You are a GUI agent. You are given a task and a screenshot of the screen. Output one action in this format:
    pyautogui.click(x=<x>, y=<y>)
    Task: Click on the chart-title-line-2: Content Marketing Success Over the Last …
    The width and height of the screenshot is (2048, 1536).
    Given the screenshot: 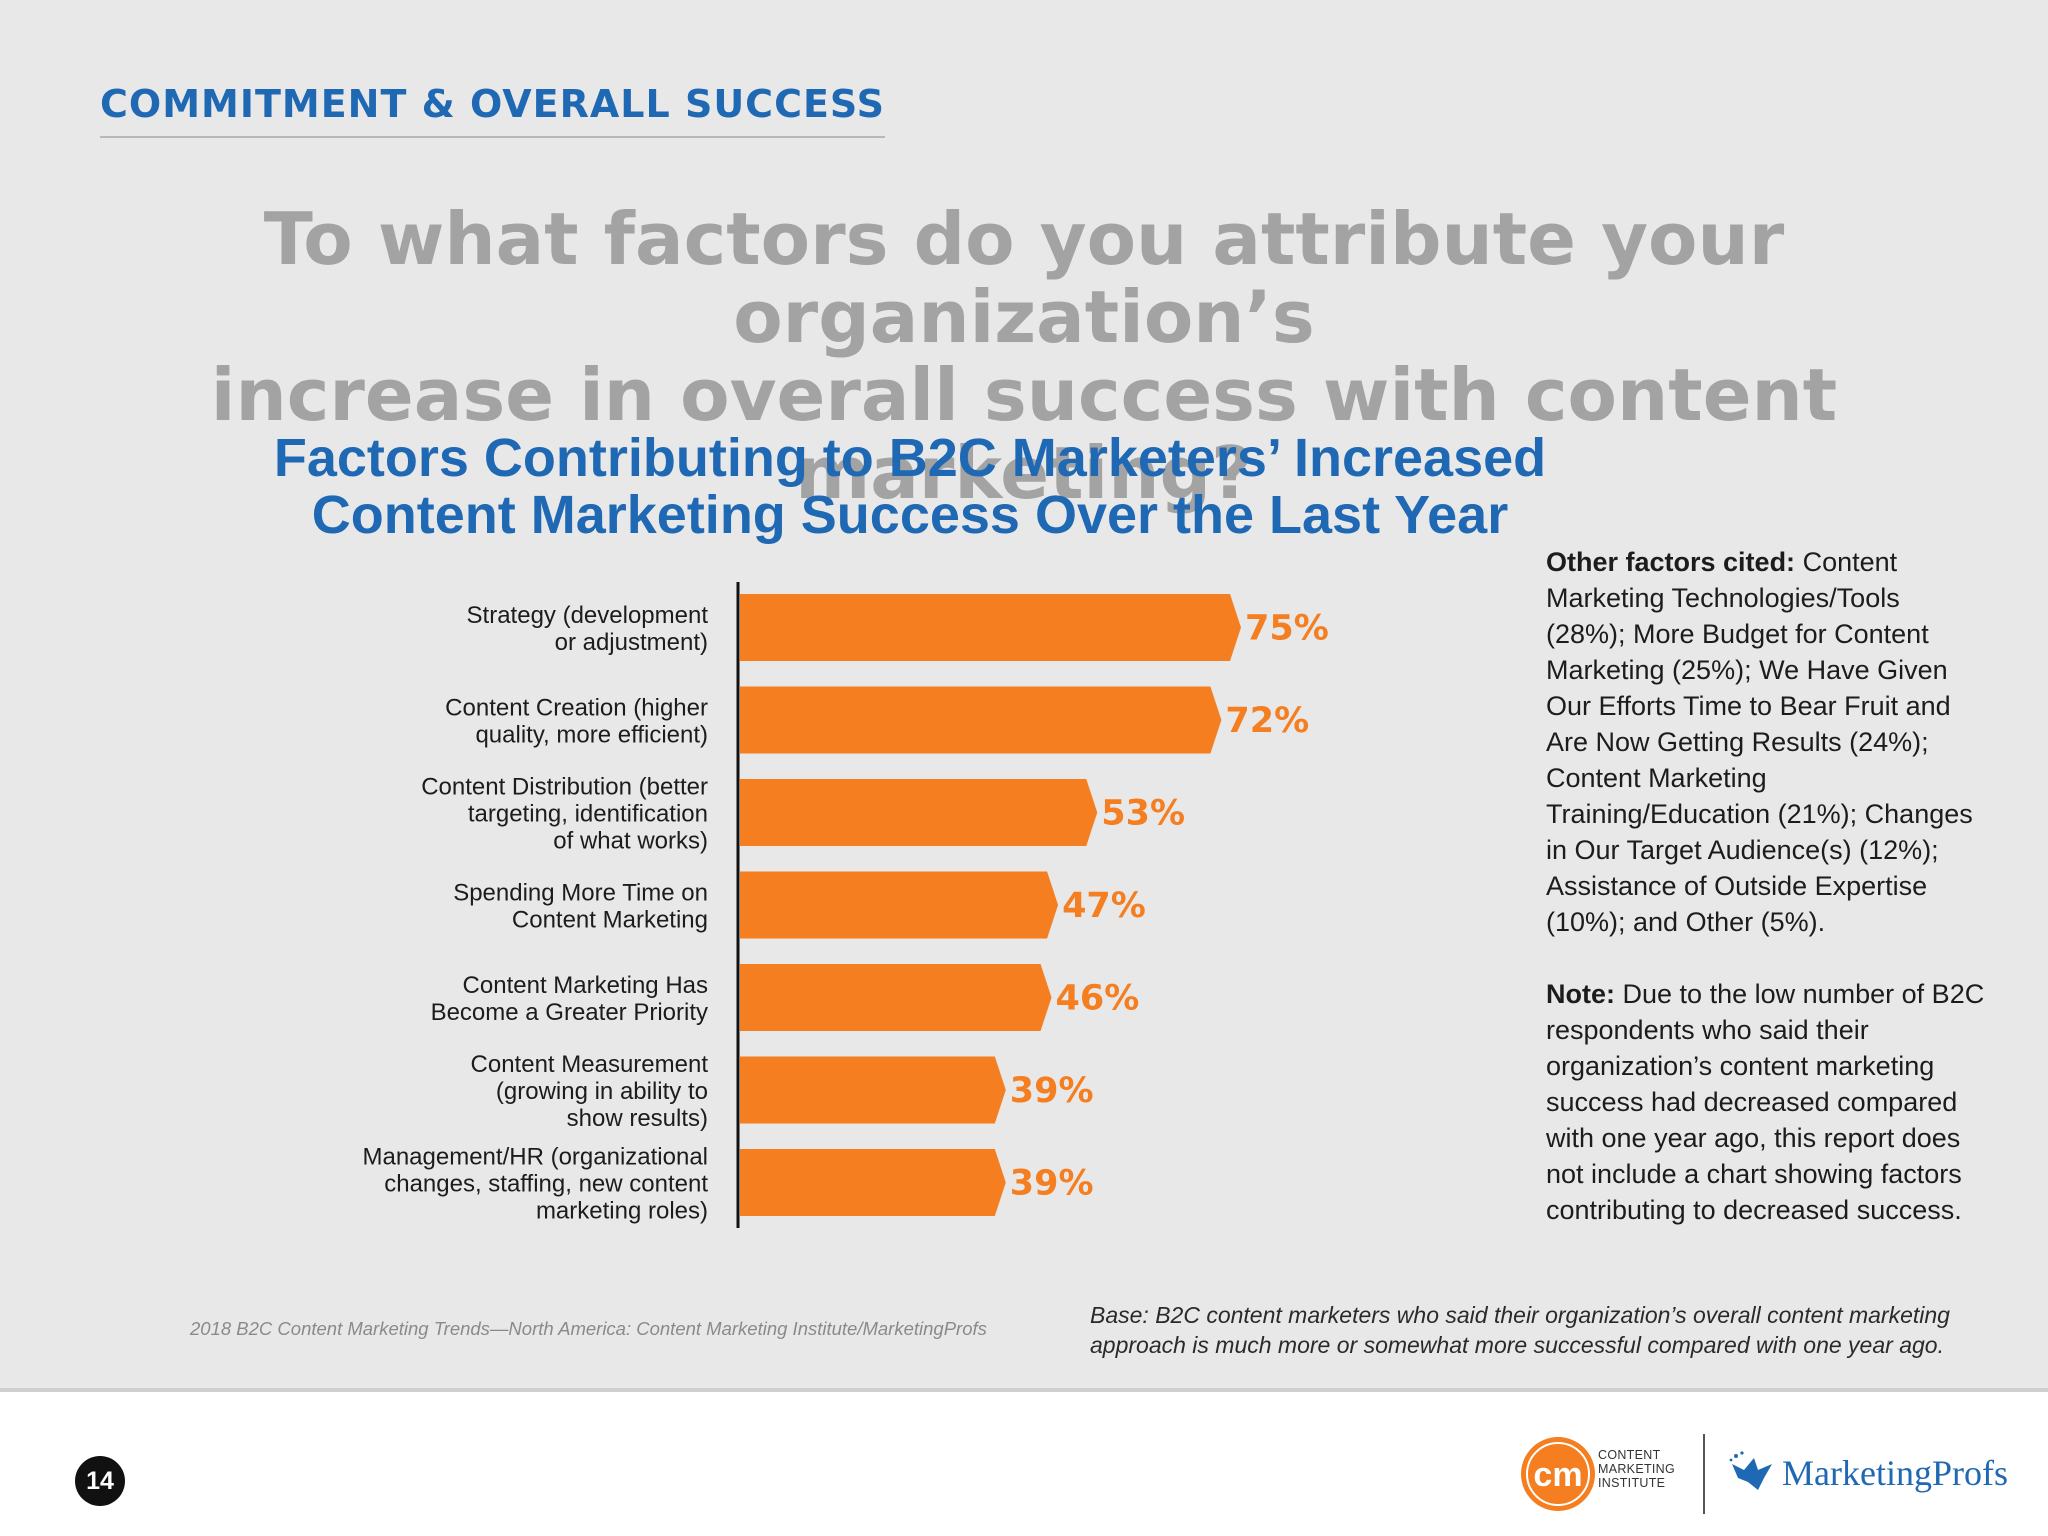 What is the action you would take?
    pyautogui.click(x=910, y=515)
    